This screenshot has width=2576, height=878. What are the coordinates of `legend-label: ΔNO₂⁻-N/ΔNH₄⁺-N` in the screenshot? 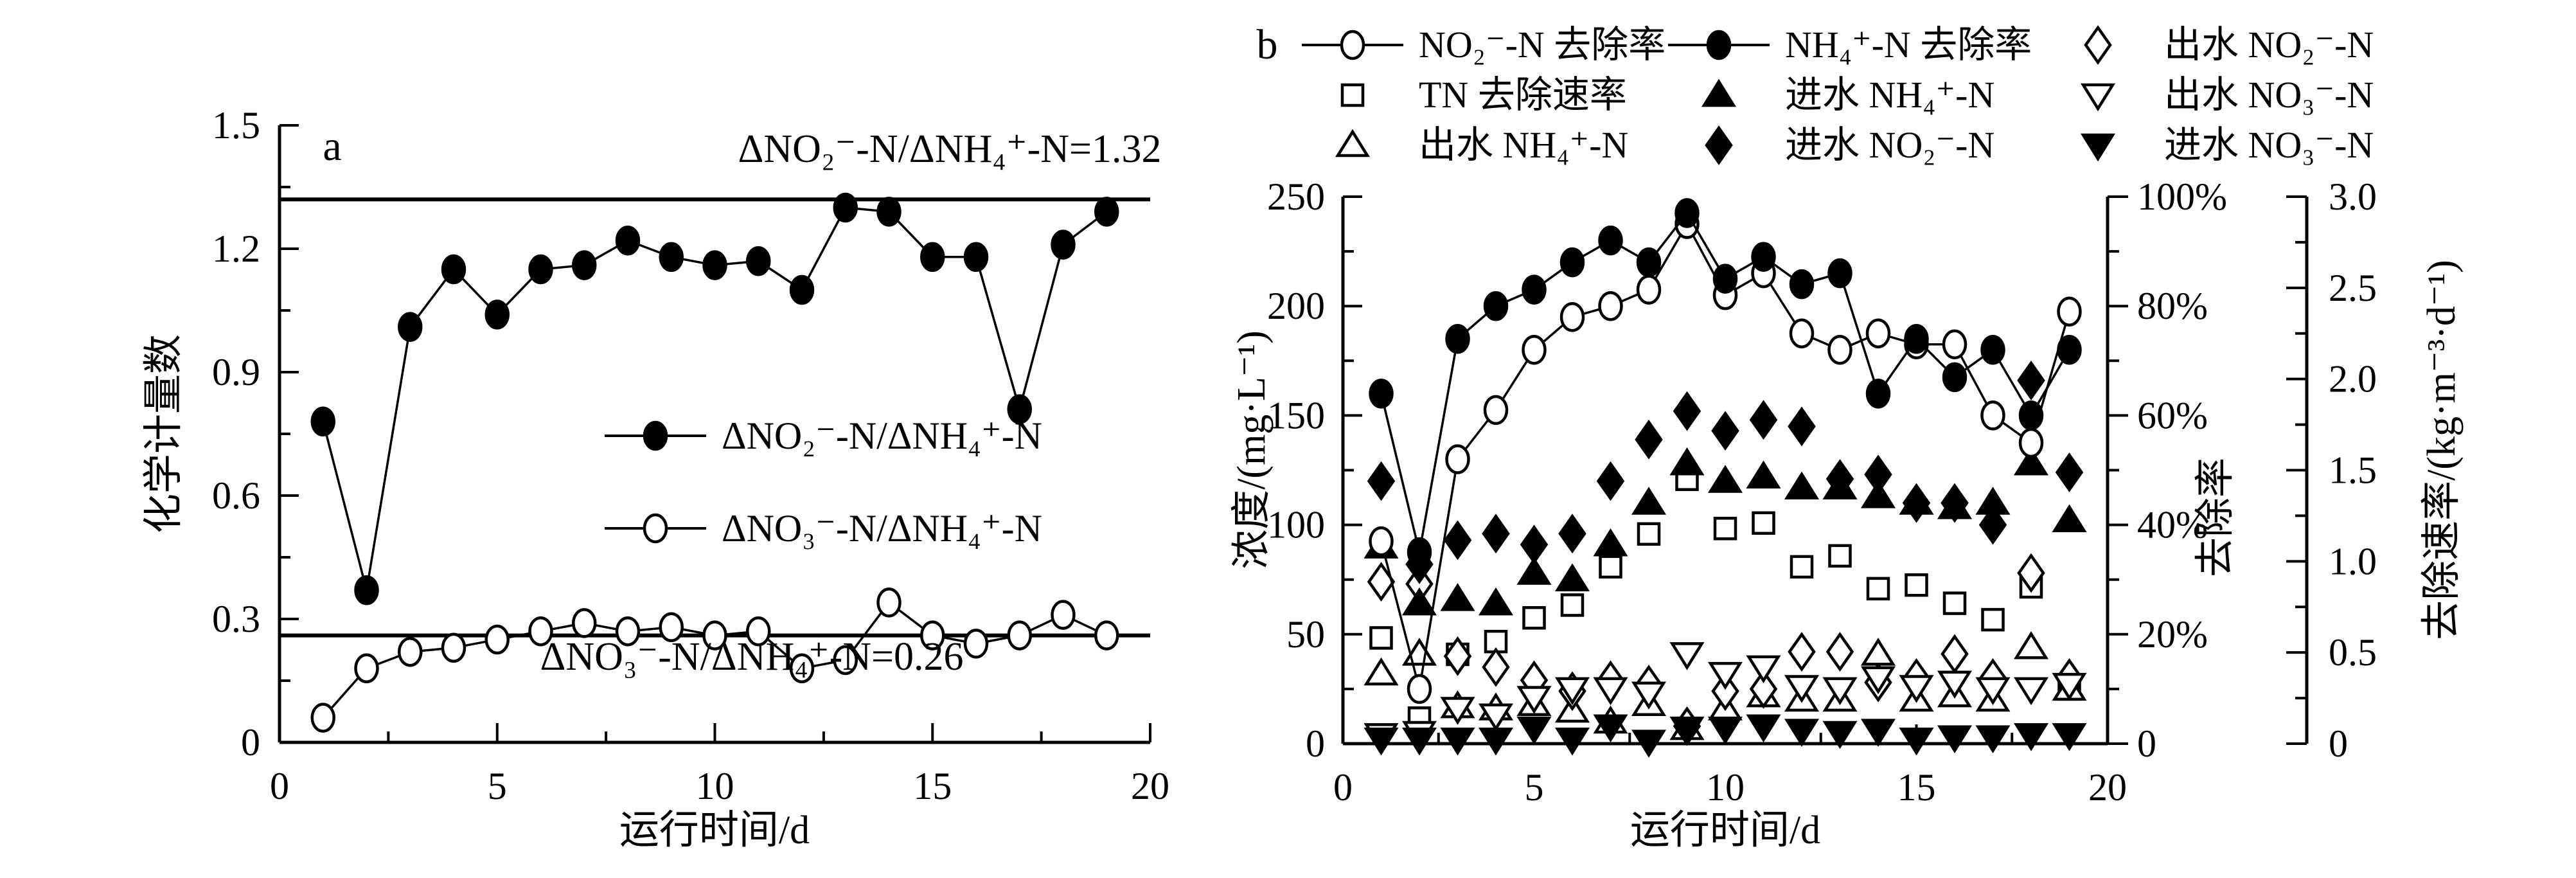 It's located at (882, 436).